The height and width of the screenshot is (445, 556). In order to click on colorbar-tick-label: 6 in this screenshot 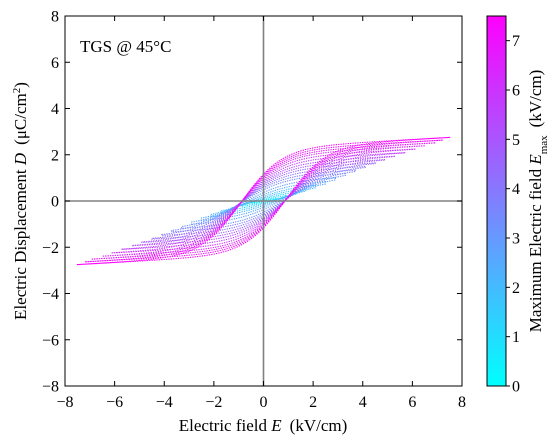, I will do `click(516, 91)`.